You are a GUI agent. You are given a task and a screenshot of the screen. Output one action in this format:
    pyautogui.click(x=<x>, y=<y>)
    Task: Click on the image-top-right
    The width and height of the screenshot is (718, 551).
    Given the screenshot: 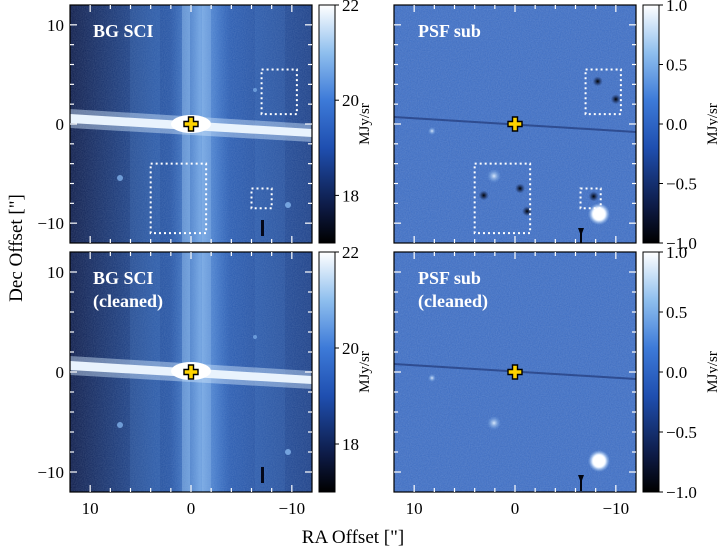 What is the action you would take?
    pyautogui.click(x=515, y=125)
    